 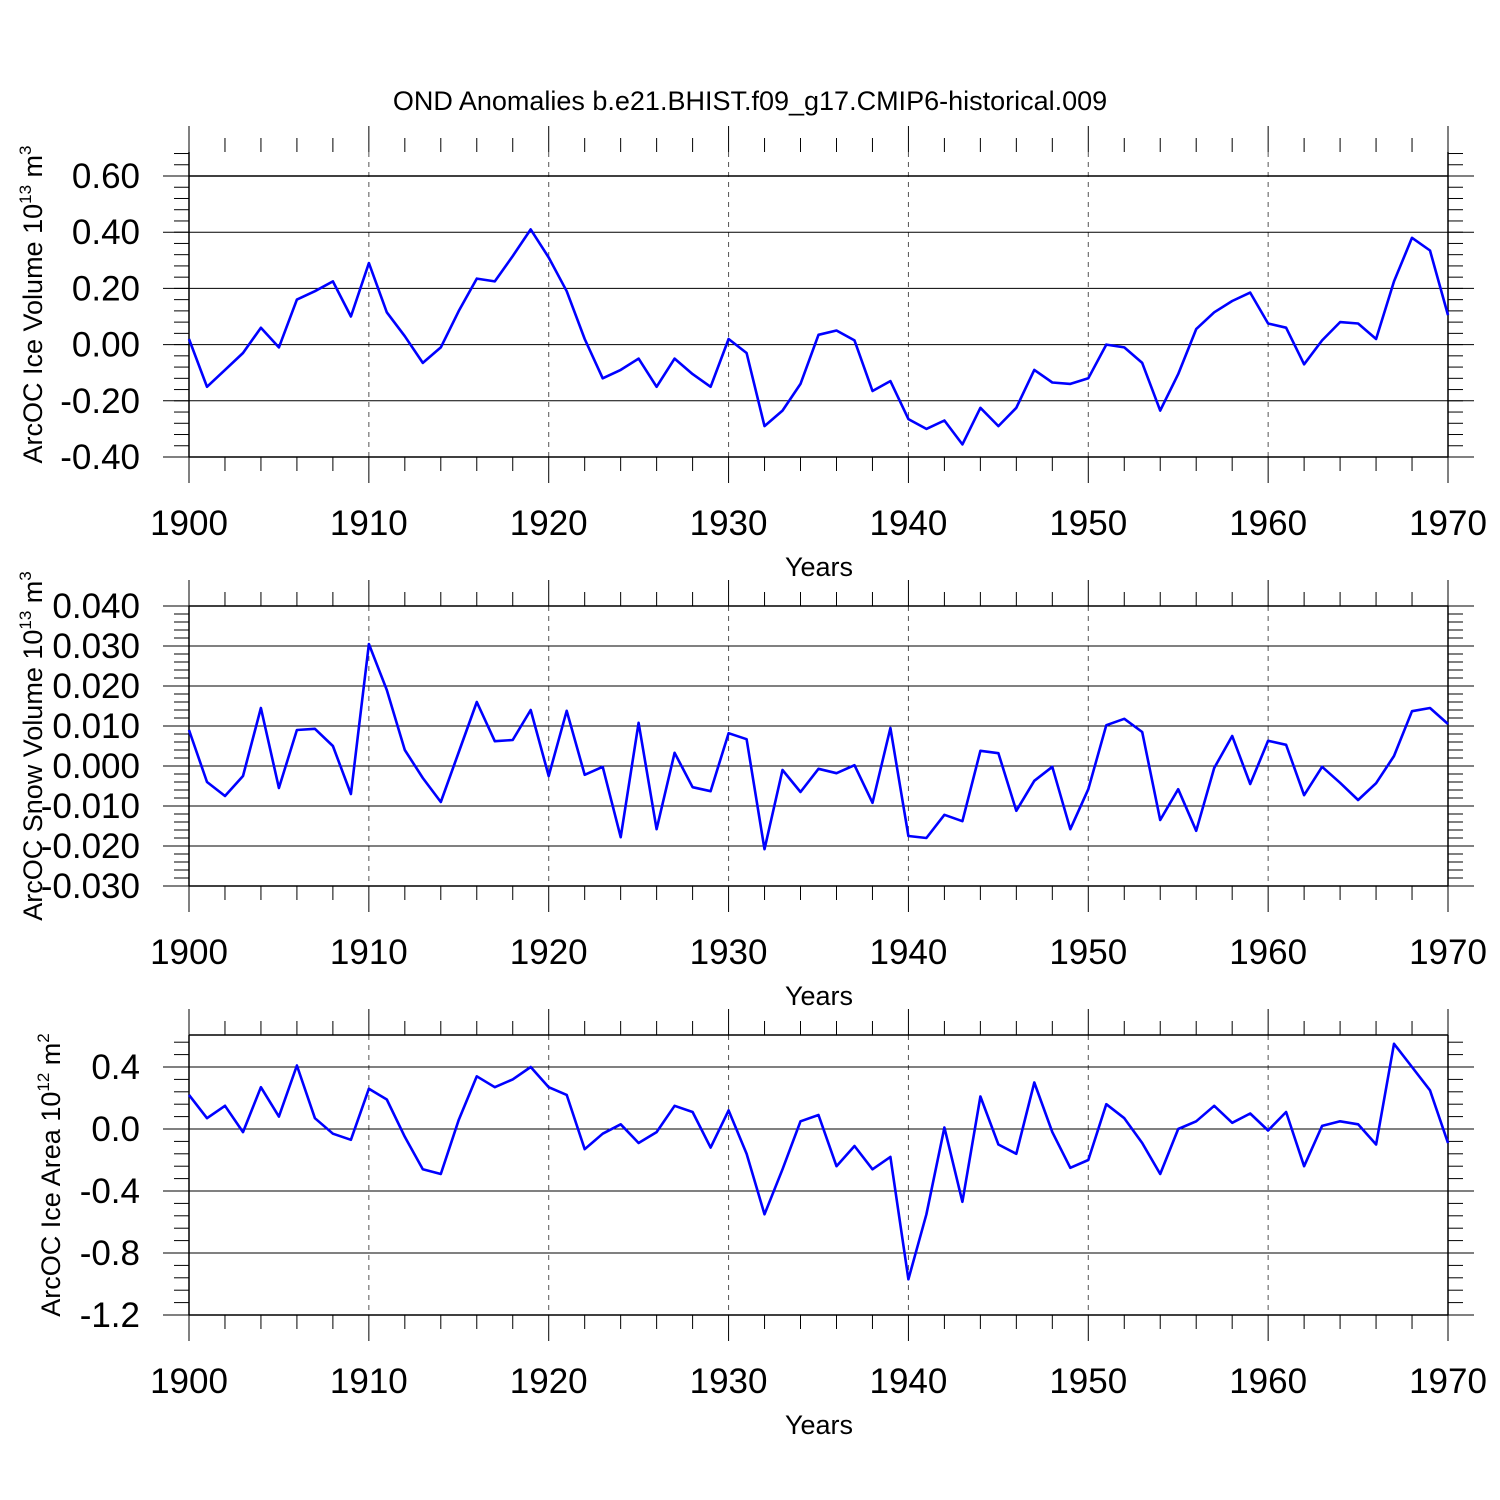 I want to click on y-tick-label: -0.020, so click(x=90, y=846).